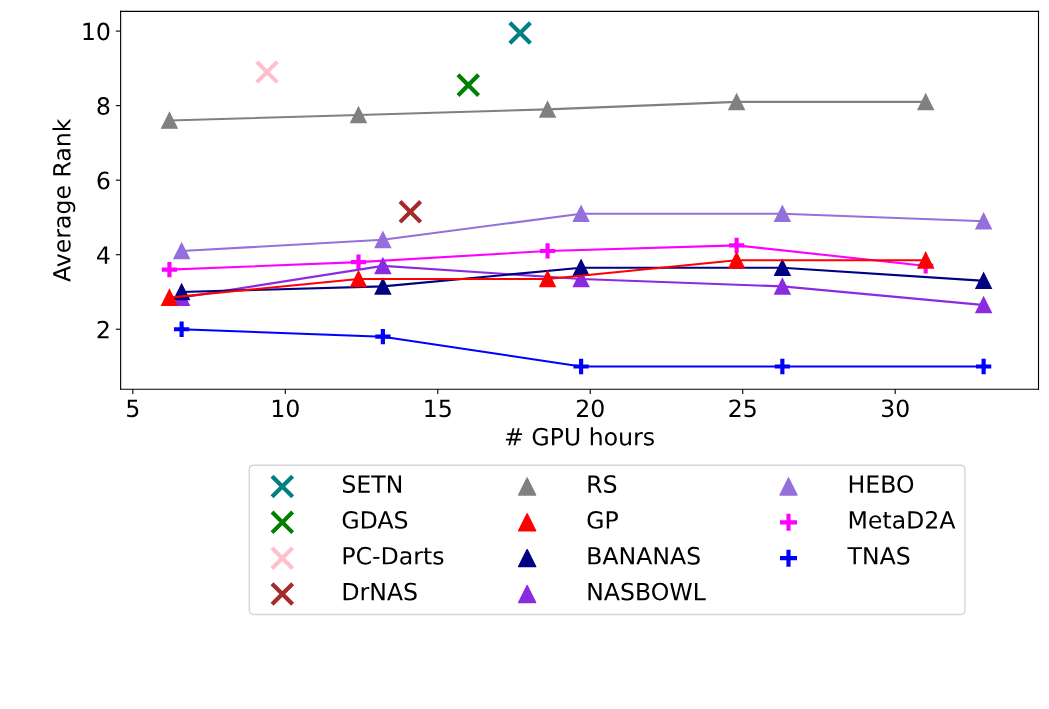  What do you see at coordinates (902, 519) in the screenshot?
I see `legend-label: MetaD2A` at bounding box center [902, 519].